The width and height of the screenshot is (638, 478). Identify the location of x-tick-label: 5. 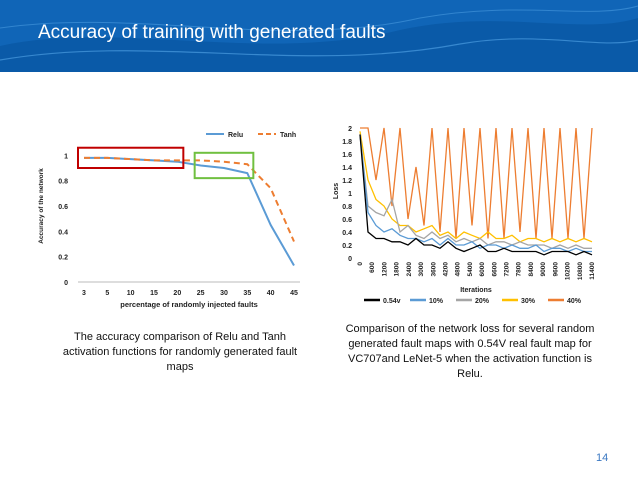
(107, 293).